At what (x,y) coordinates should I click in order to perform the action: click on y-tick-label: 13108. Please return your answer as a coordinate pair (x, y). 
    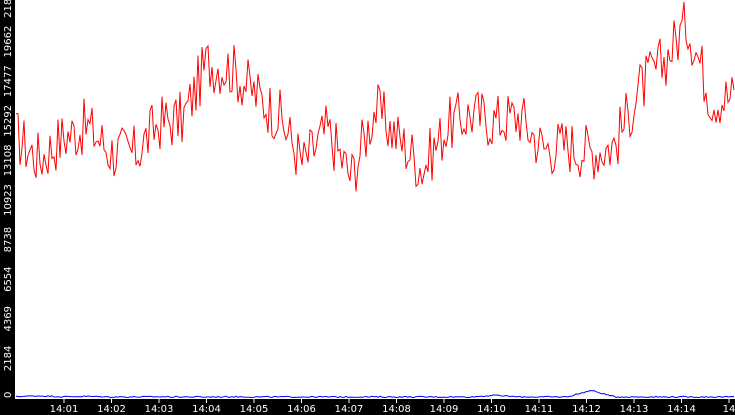
    Looking at the image, I should click on (8, 160).